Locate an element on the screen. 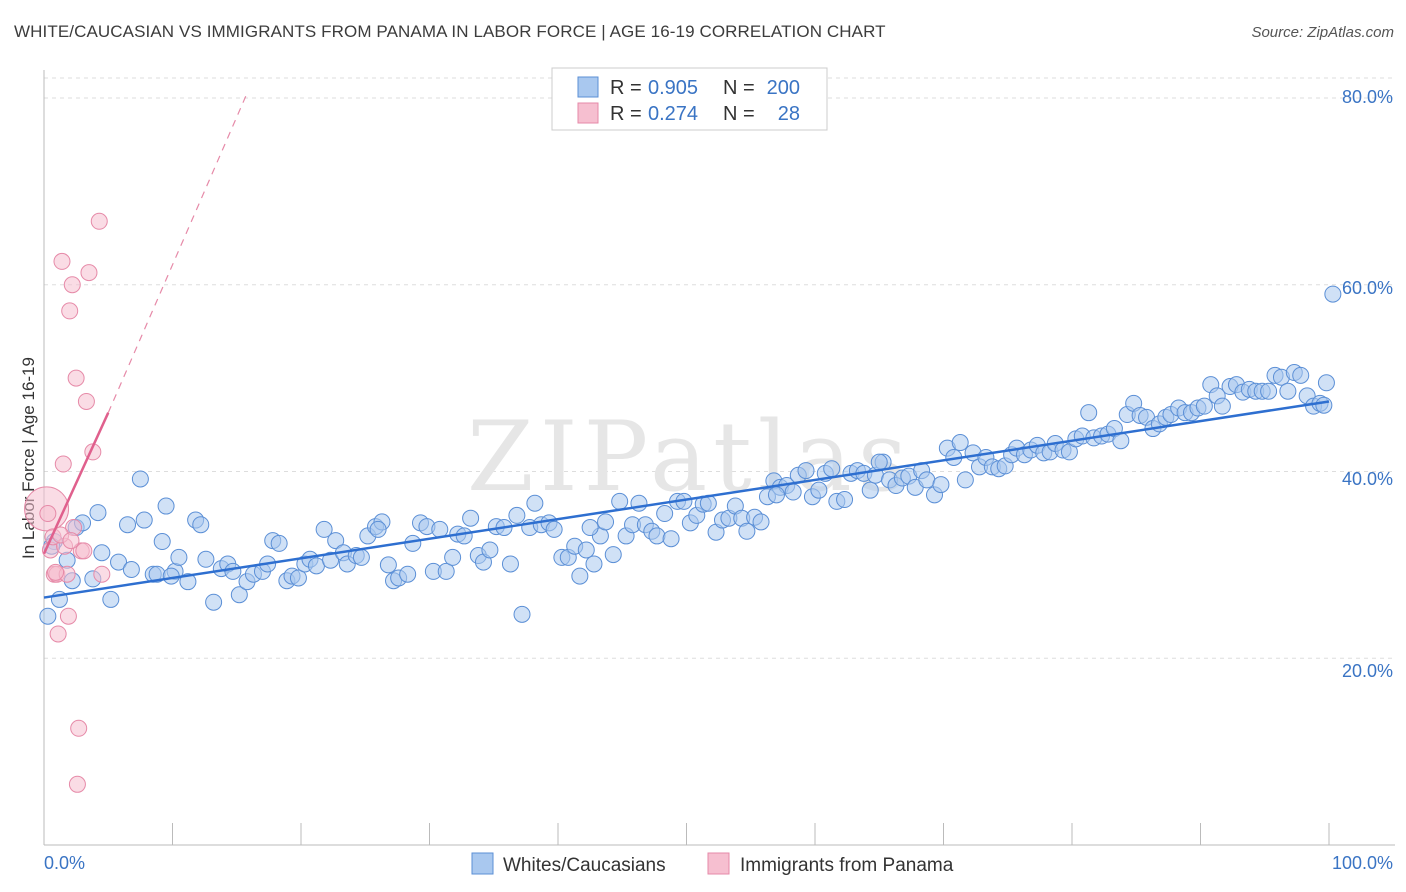 The width and height of the screenshot is (1406, 892). y-axis-label: In Labor Force | Age 16-19 is located at coordinates (28, 458).